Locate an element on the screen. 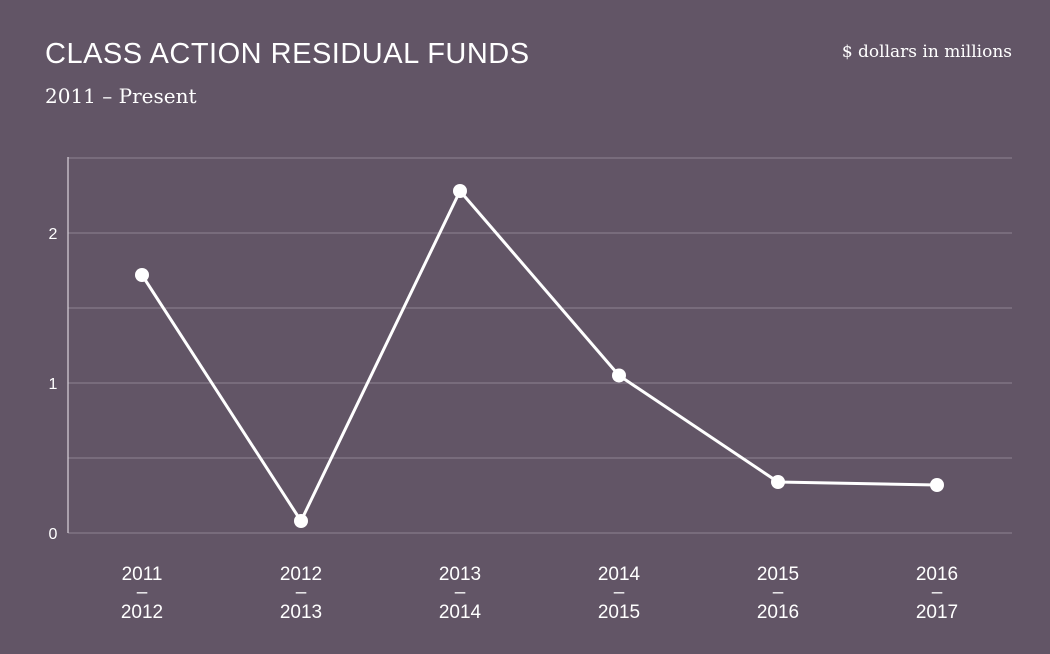 Image resolution: width=1050 pixels, height=654 pixels. y-tick-label: 2 is located at coordinates (53, 234).